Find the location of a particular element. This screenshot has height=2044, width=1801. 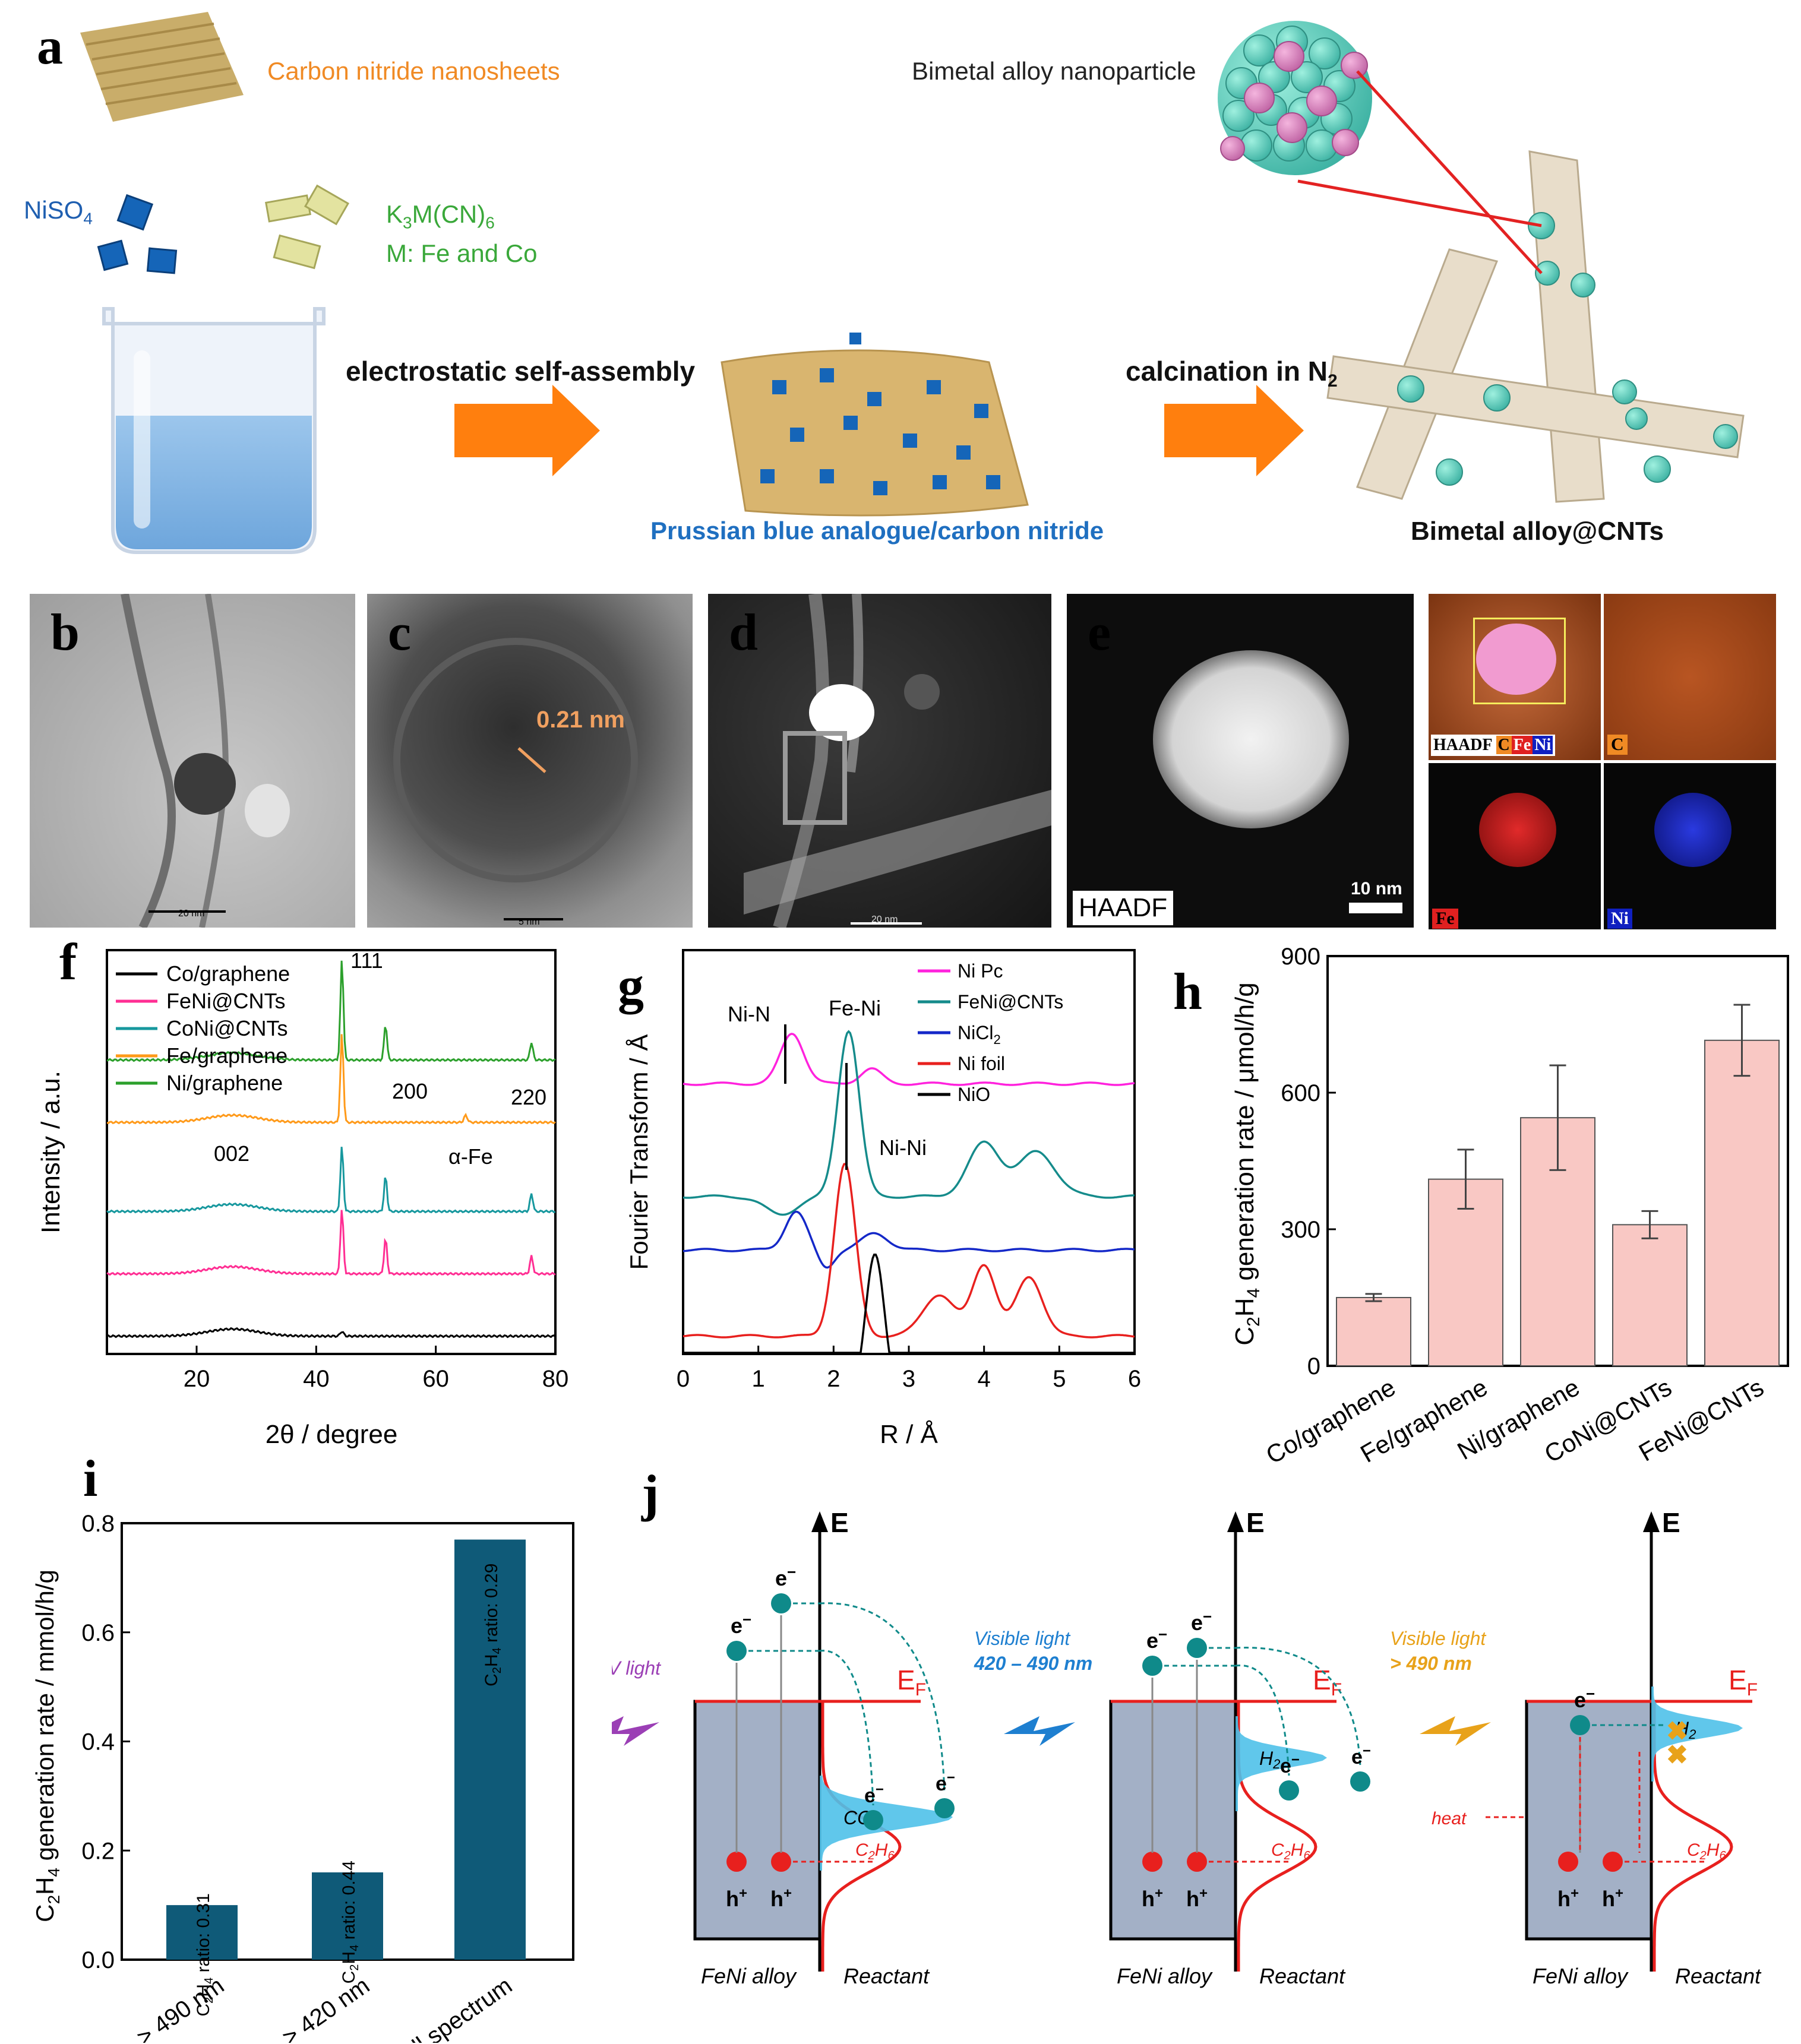

legend-label-g-1: FeNi@CNTs is located at coordinates (1010, 1001).